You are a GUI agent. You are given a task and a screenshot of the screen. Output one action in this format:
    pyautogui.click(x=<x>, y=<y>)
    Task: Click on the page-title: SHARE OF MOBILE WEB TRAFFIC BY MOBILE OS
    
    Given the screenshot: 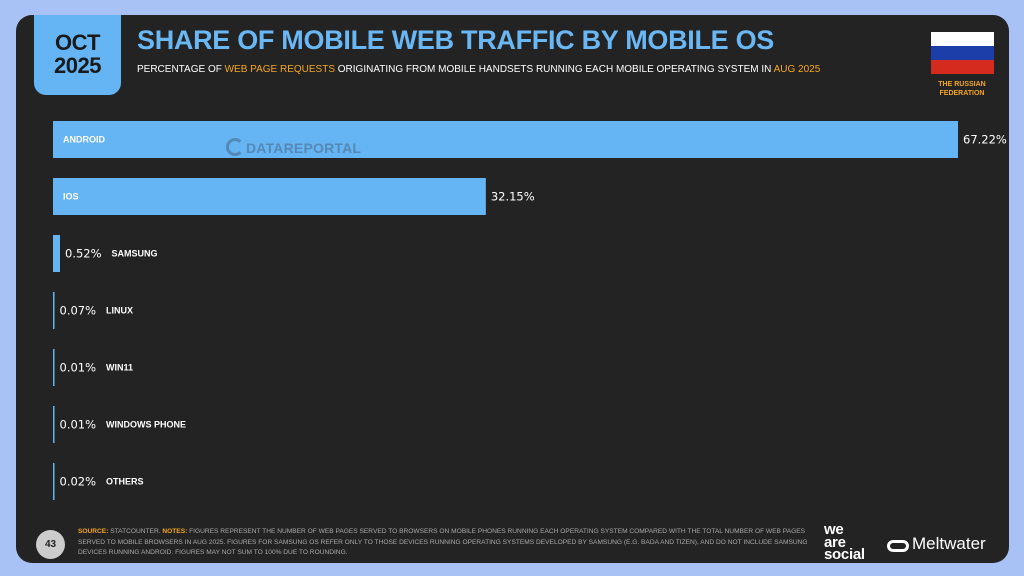 What is the action you would take?
    pyautogui.click(x=456, y=40)
    